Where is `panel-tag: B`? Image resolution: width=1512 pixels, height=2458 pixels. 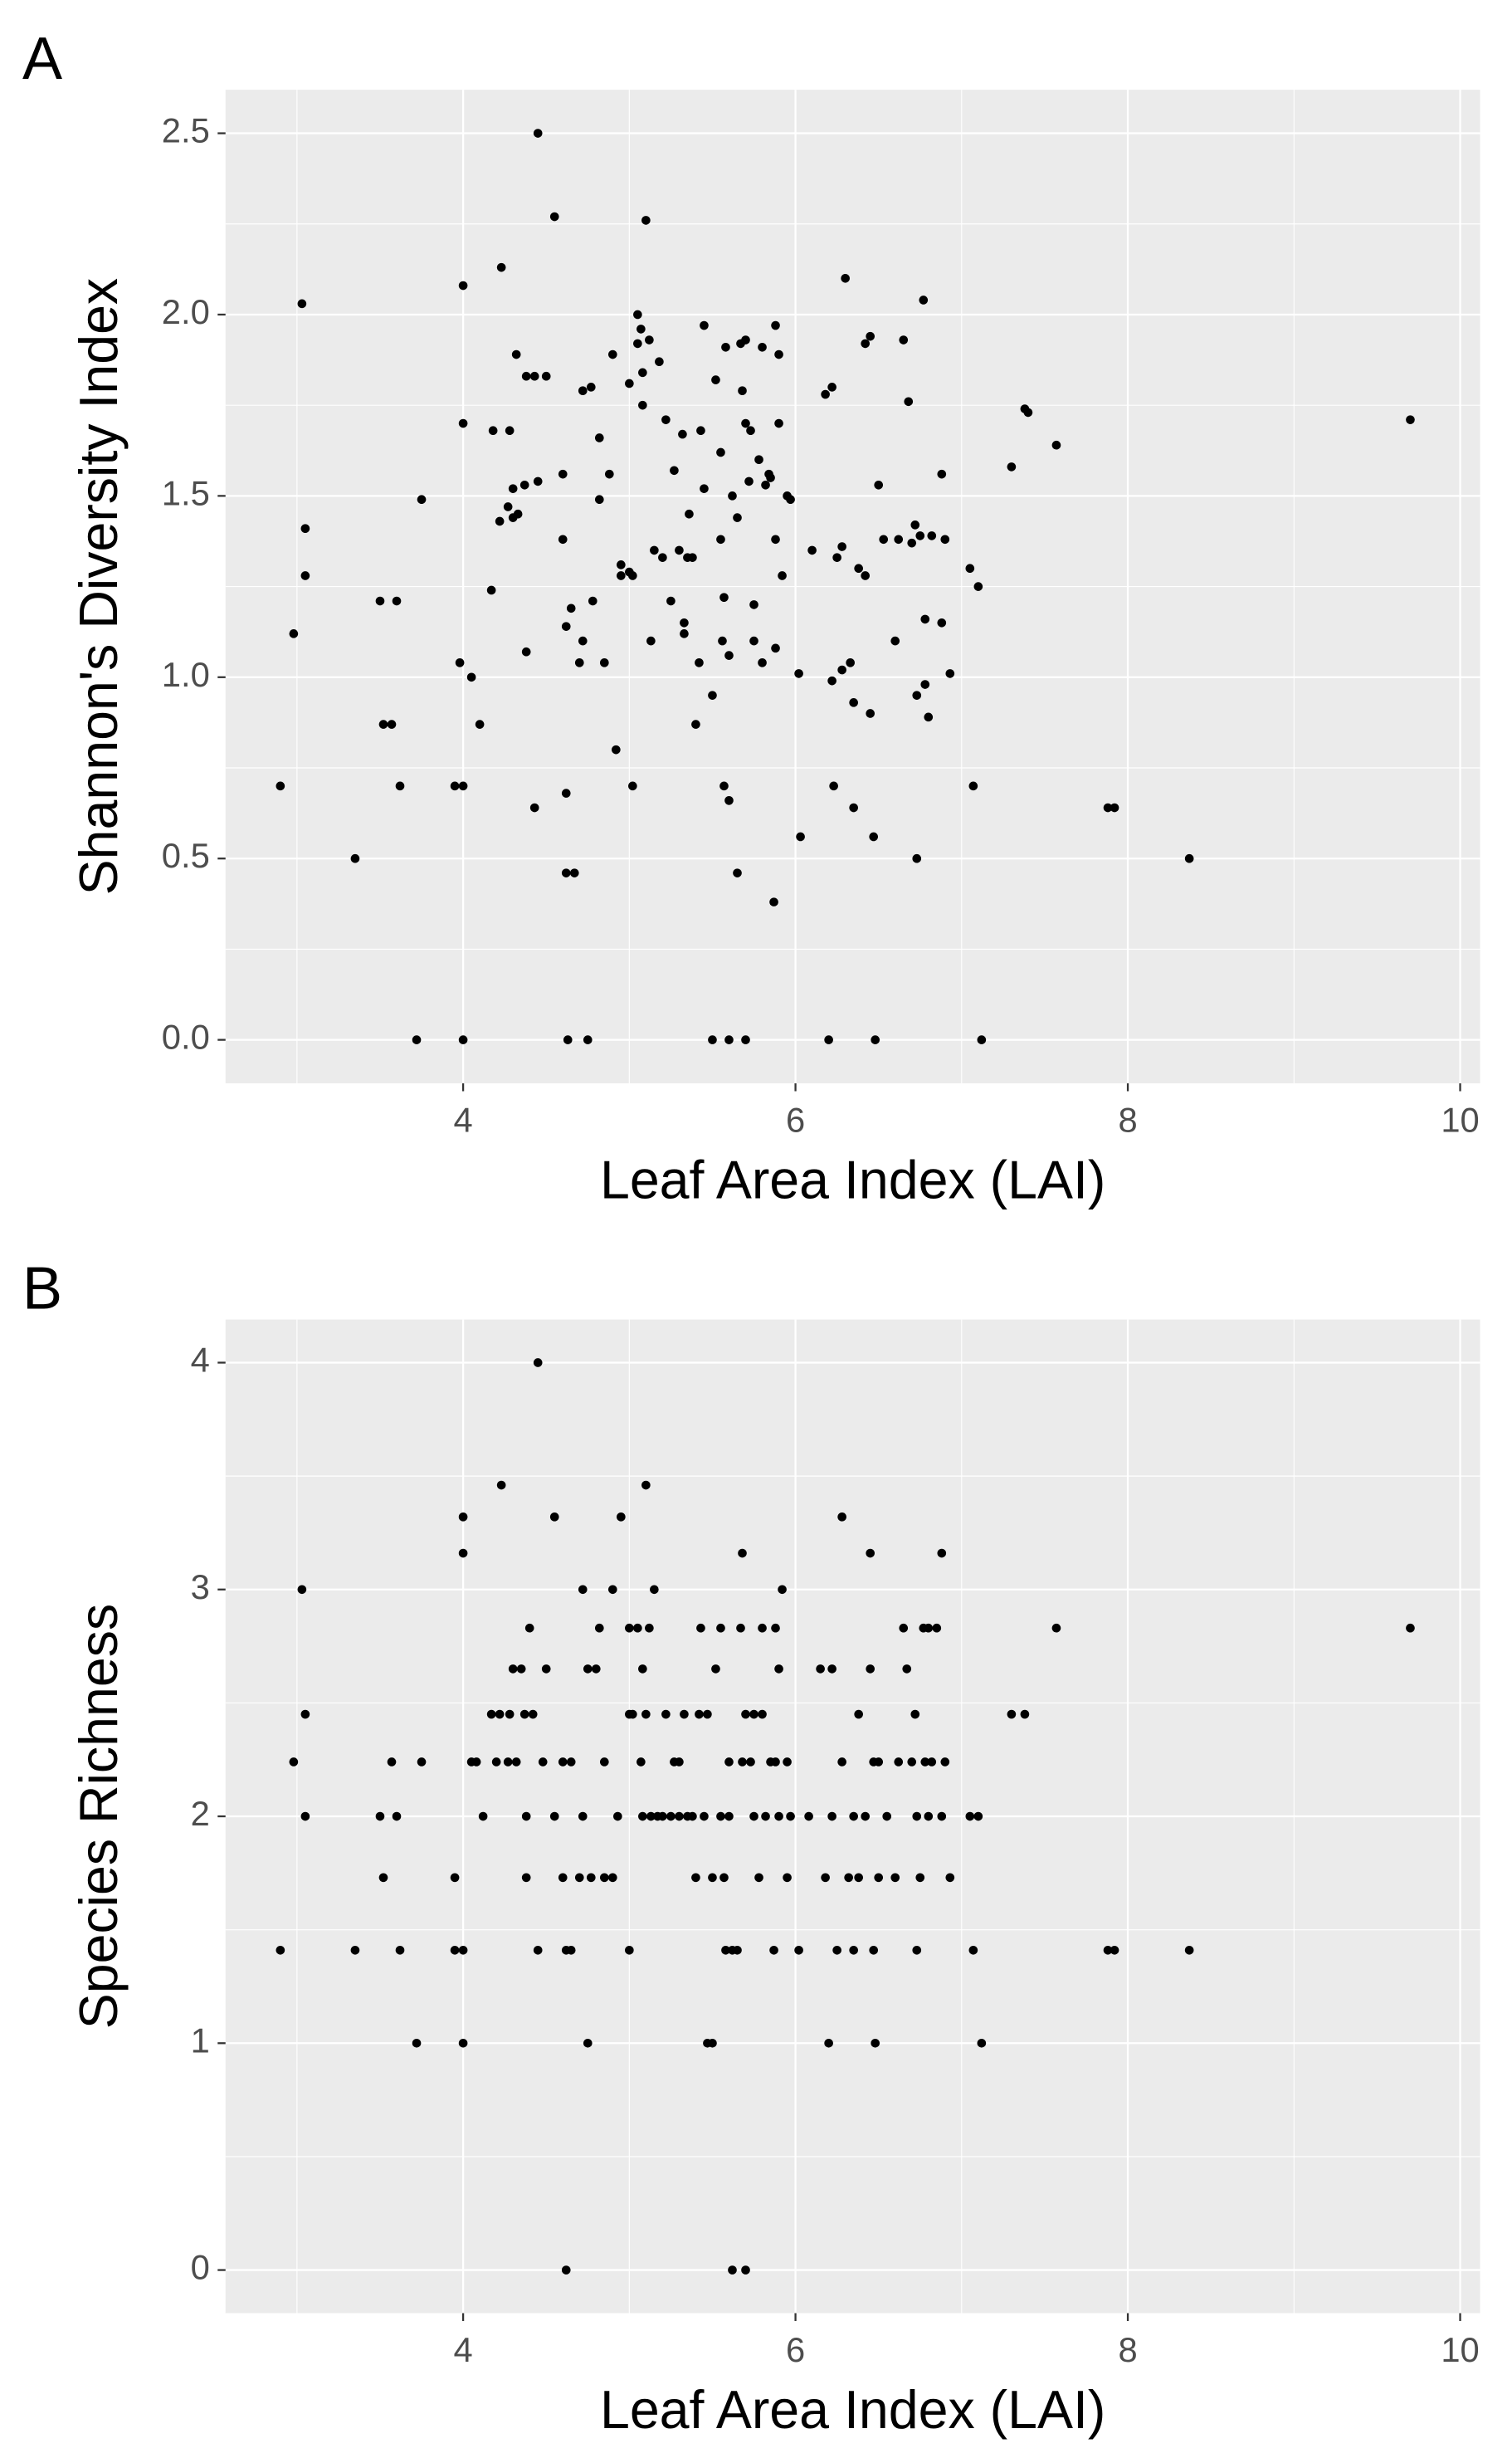
panel-tag: B is located at coordinates (42, 1288).